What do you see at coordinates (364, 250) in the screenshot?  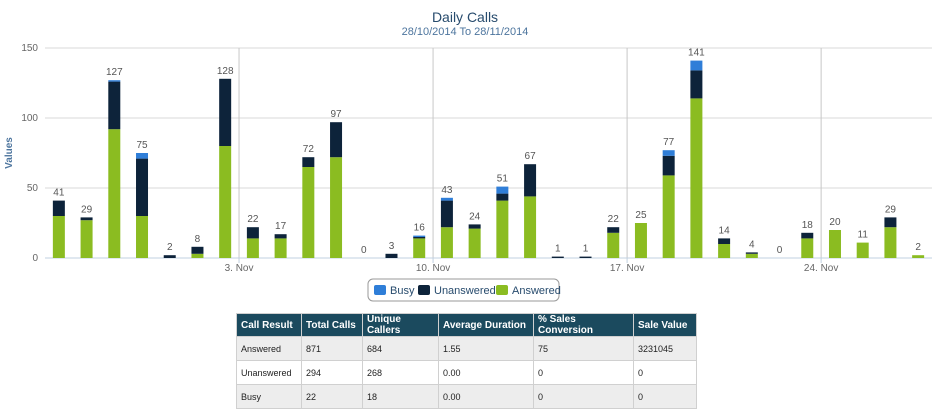 I see `data-label: 0` at bounding box center [364, 250].